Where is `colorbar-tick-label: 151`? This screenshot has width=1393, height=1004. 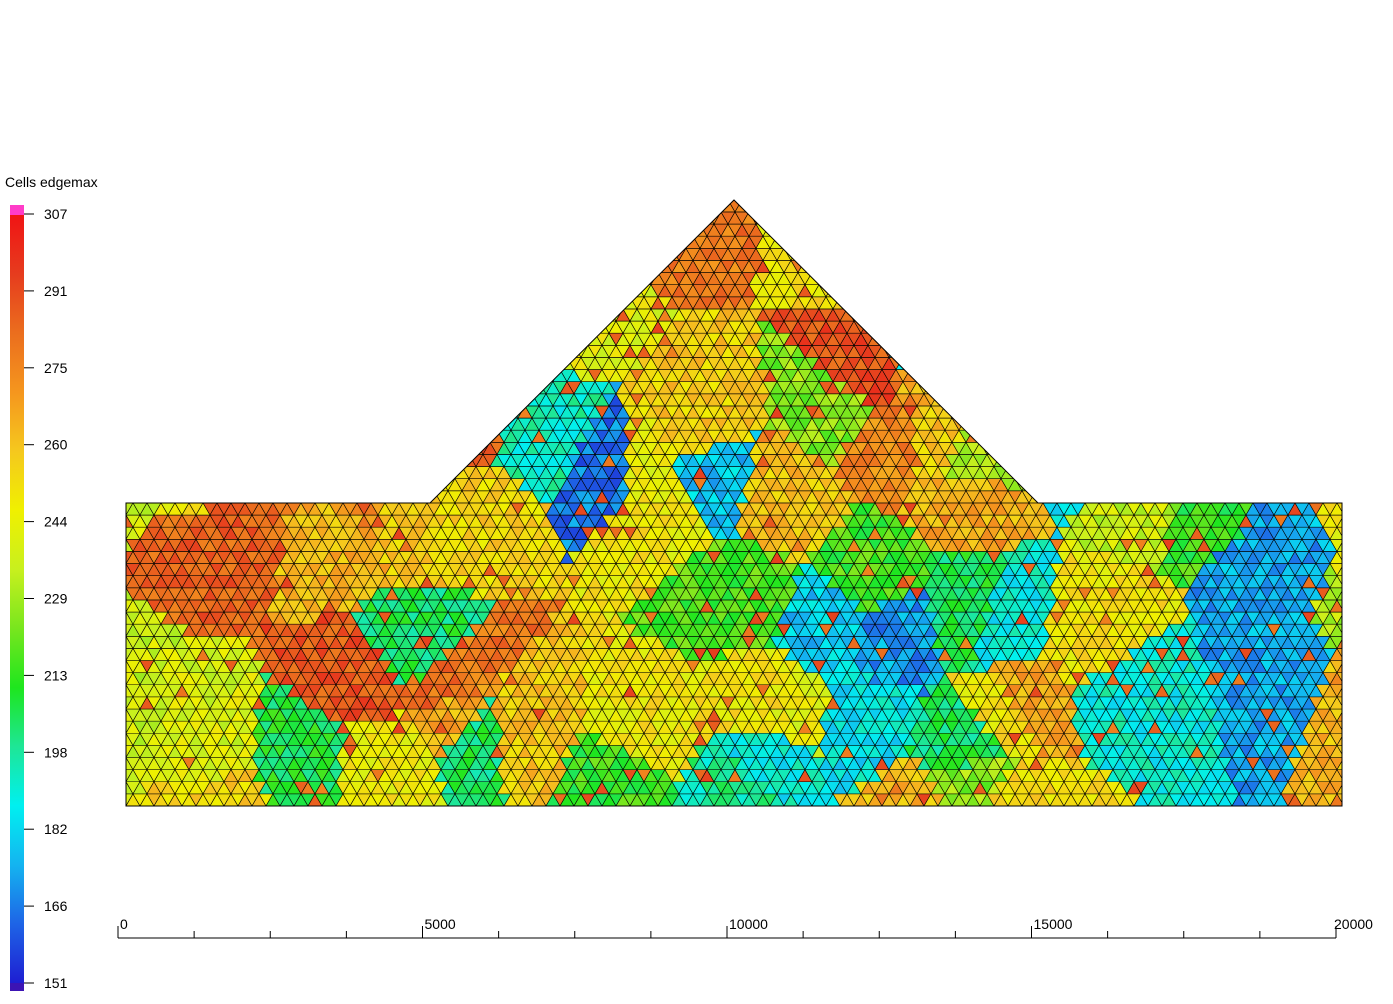 colorbar-tick-label: 151 is located at coordinates (56, 983).